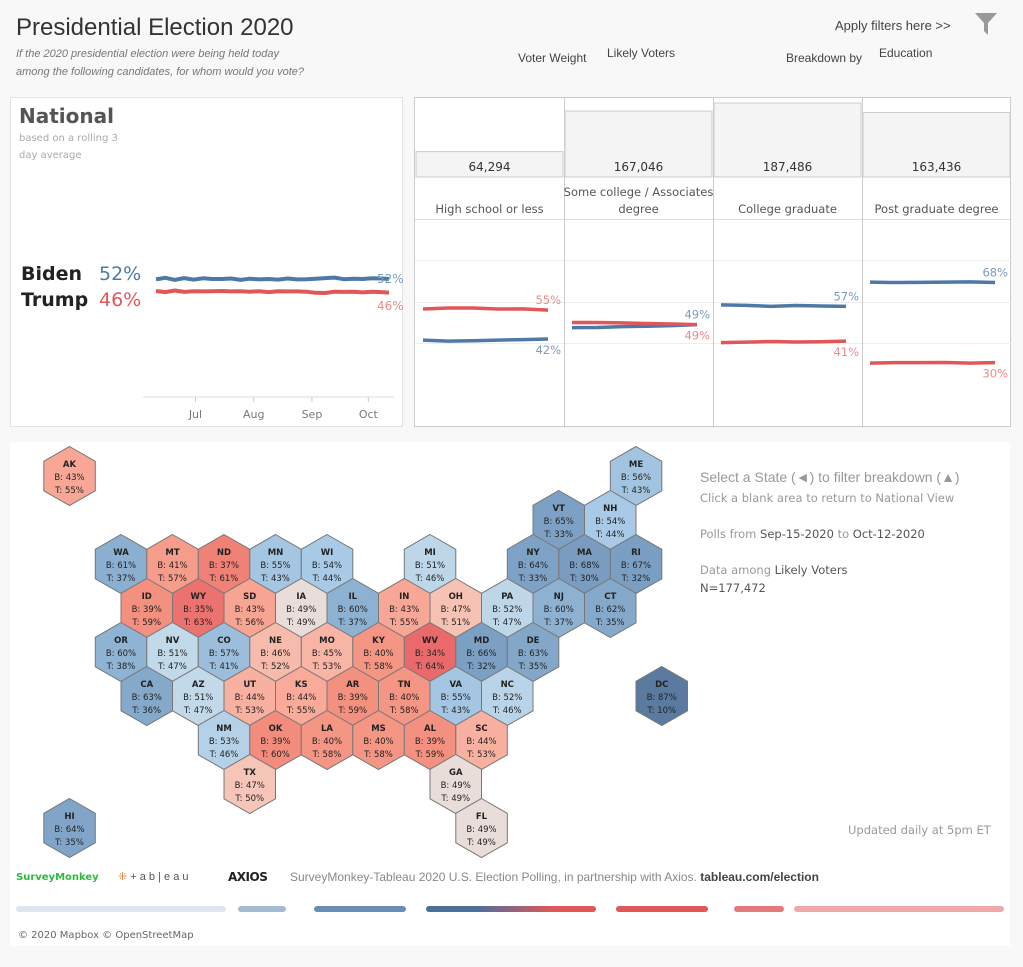 This screenshot has width=1023, height=967. I want to click on trump-end-label: 55%, so click(548, 300).